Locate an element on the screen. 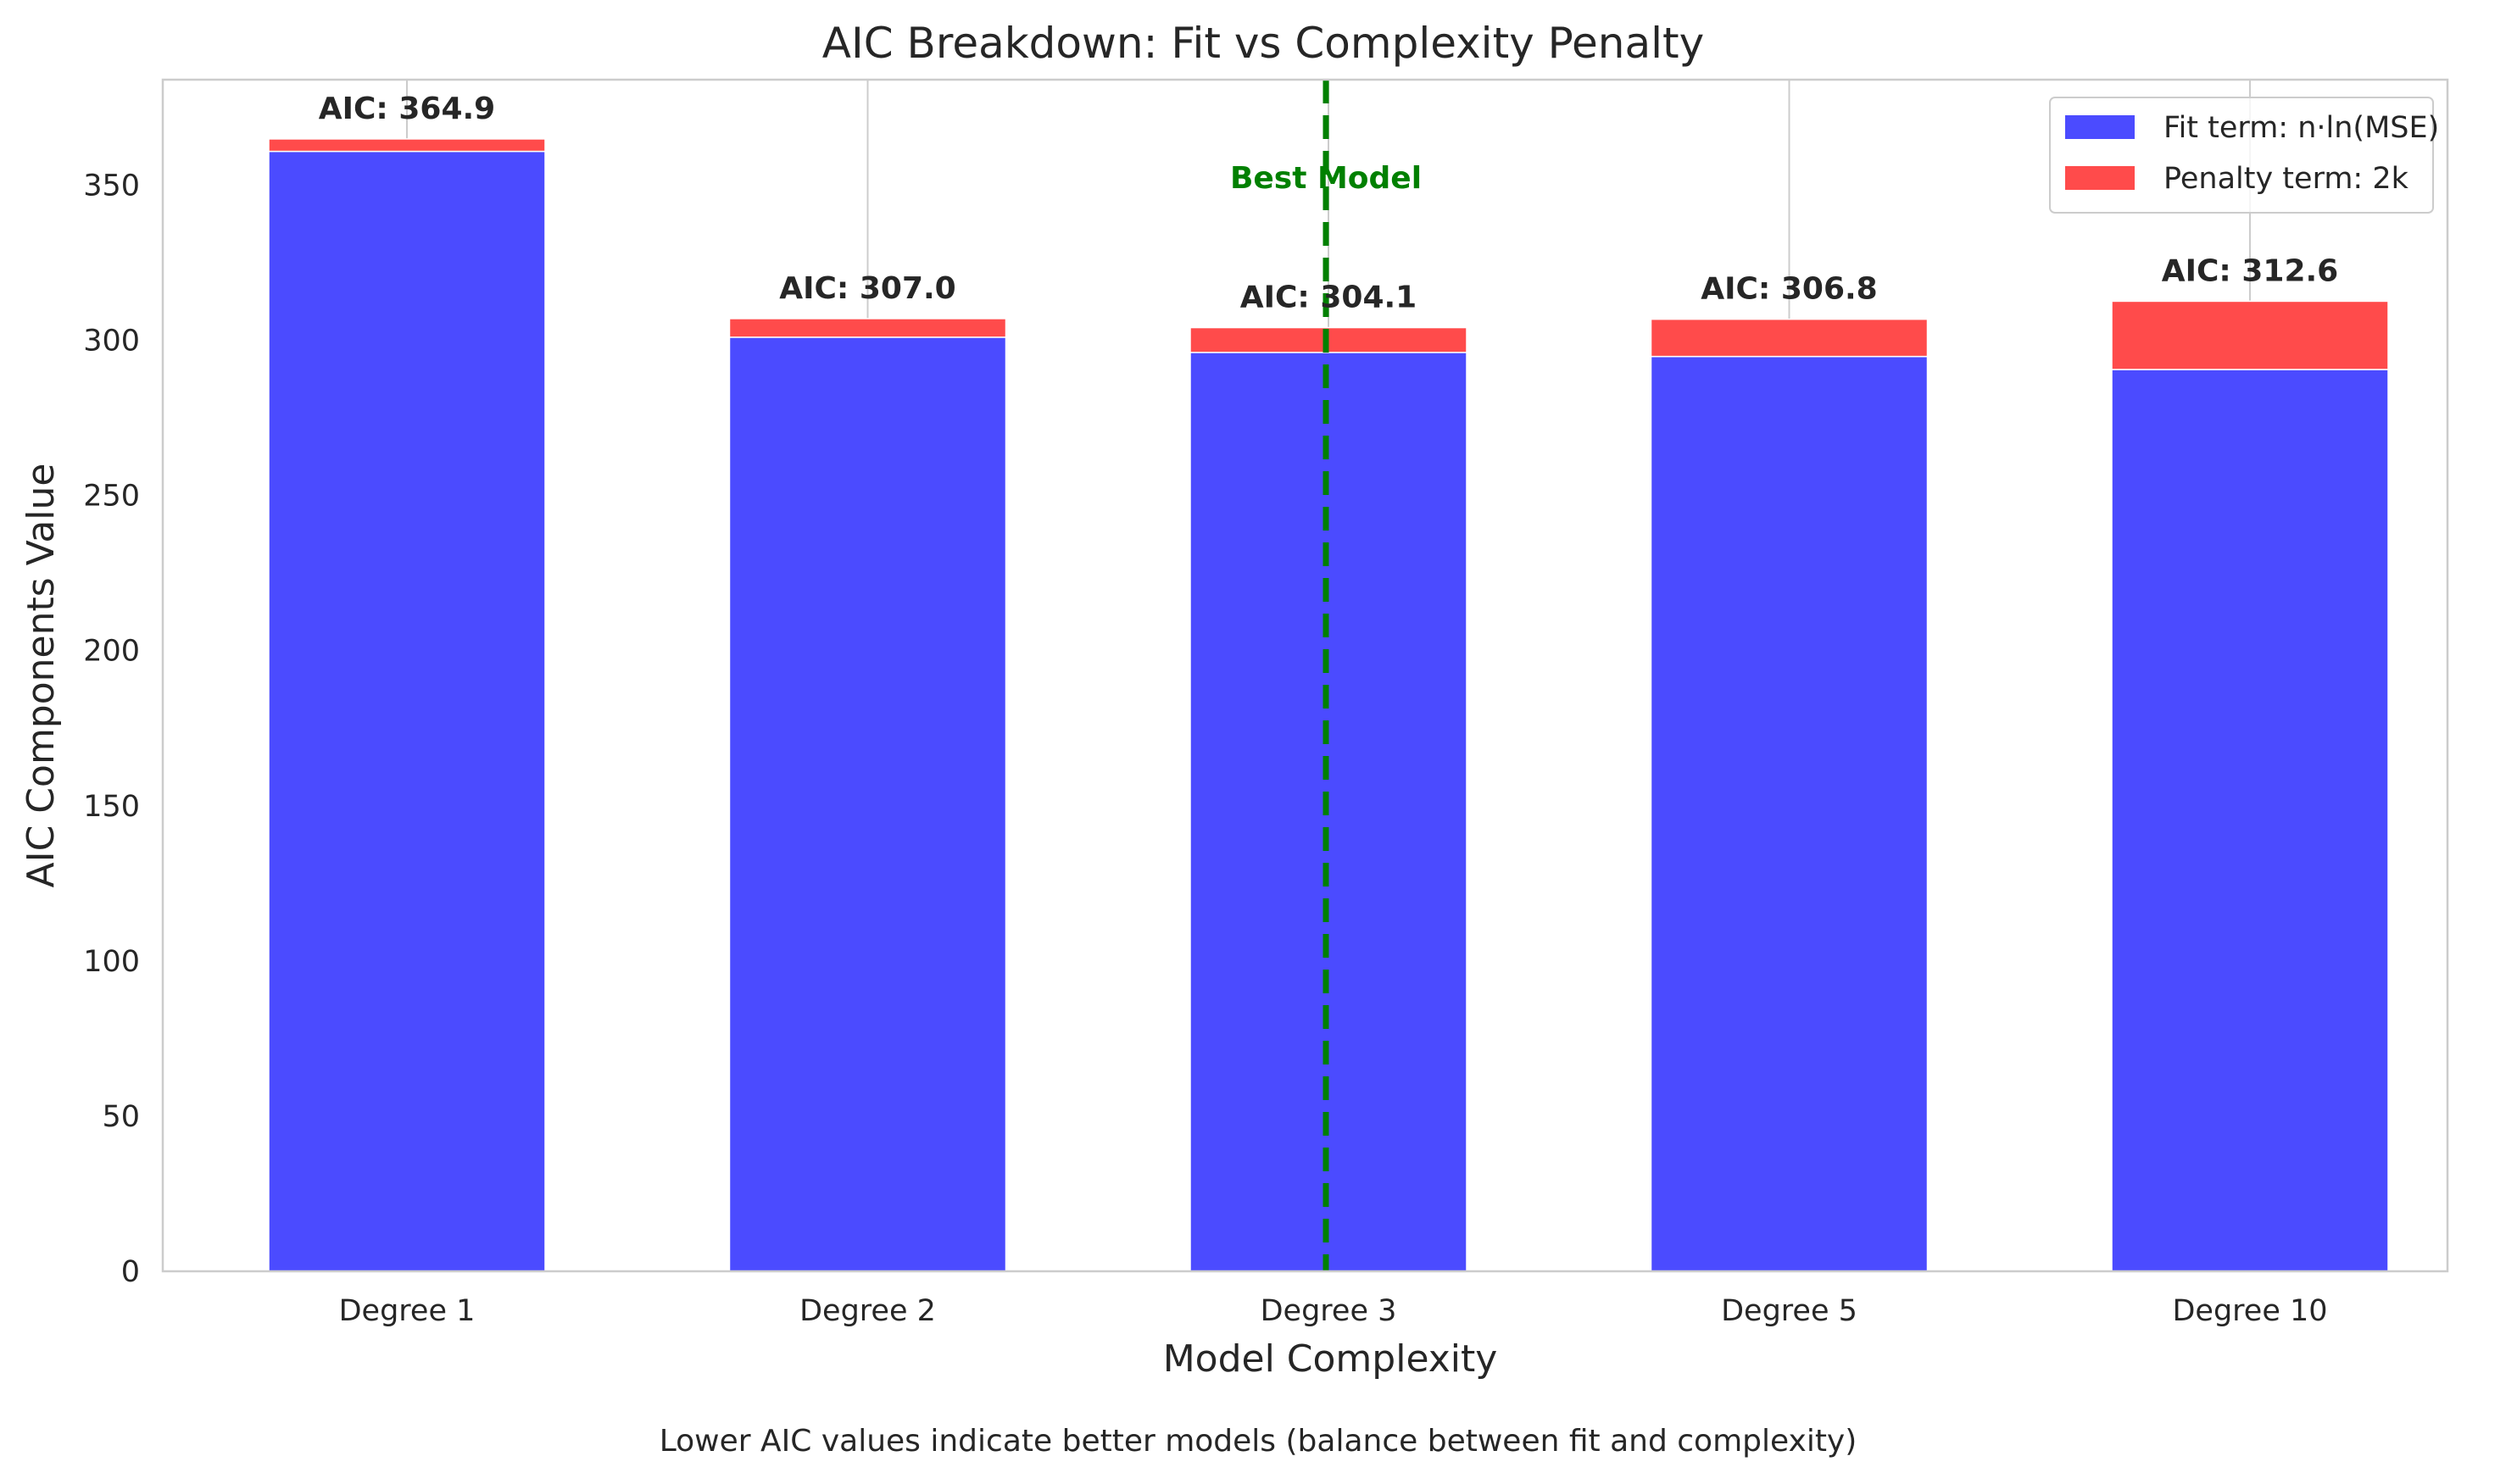  legend: Fit term: n·ln(MSE) Penalty term: 2k is located at coordinates (2244, 156).